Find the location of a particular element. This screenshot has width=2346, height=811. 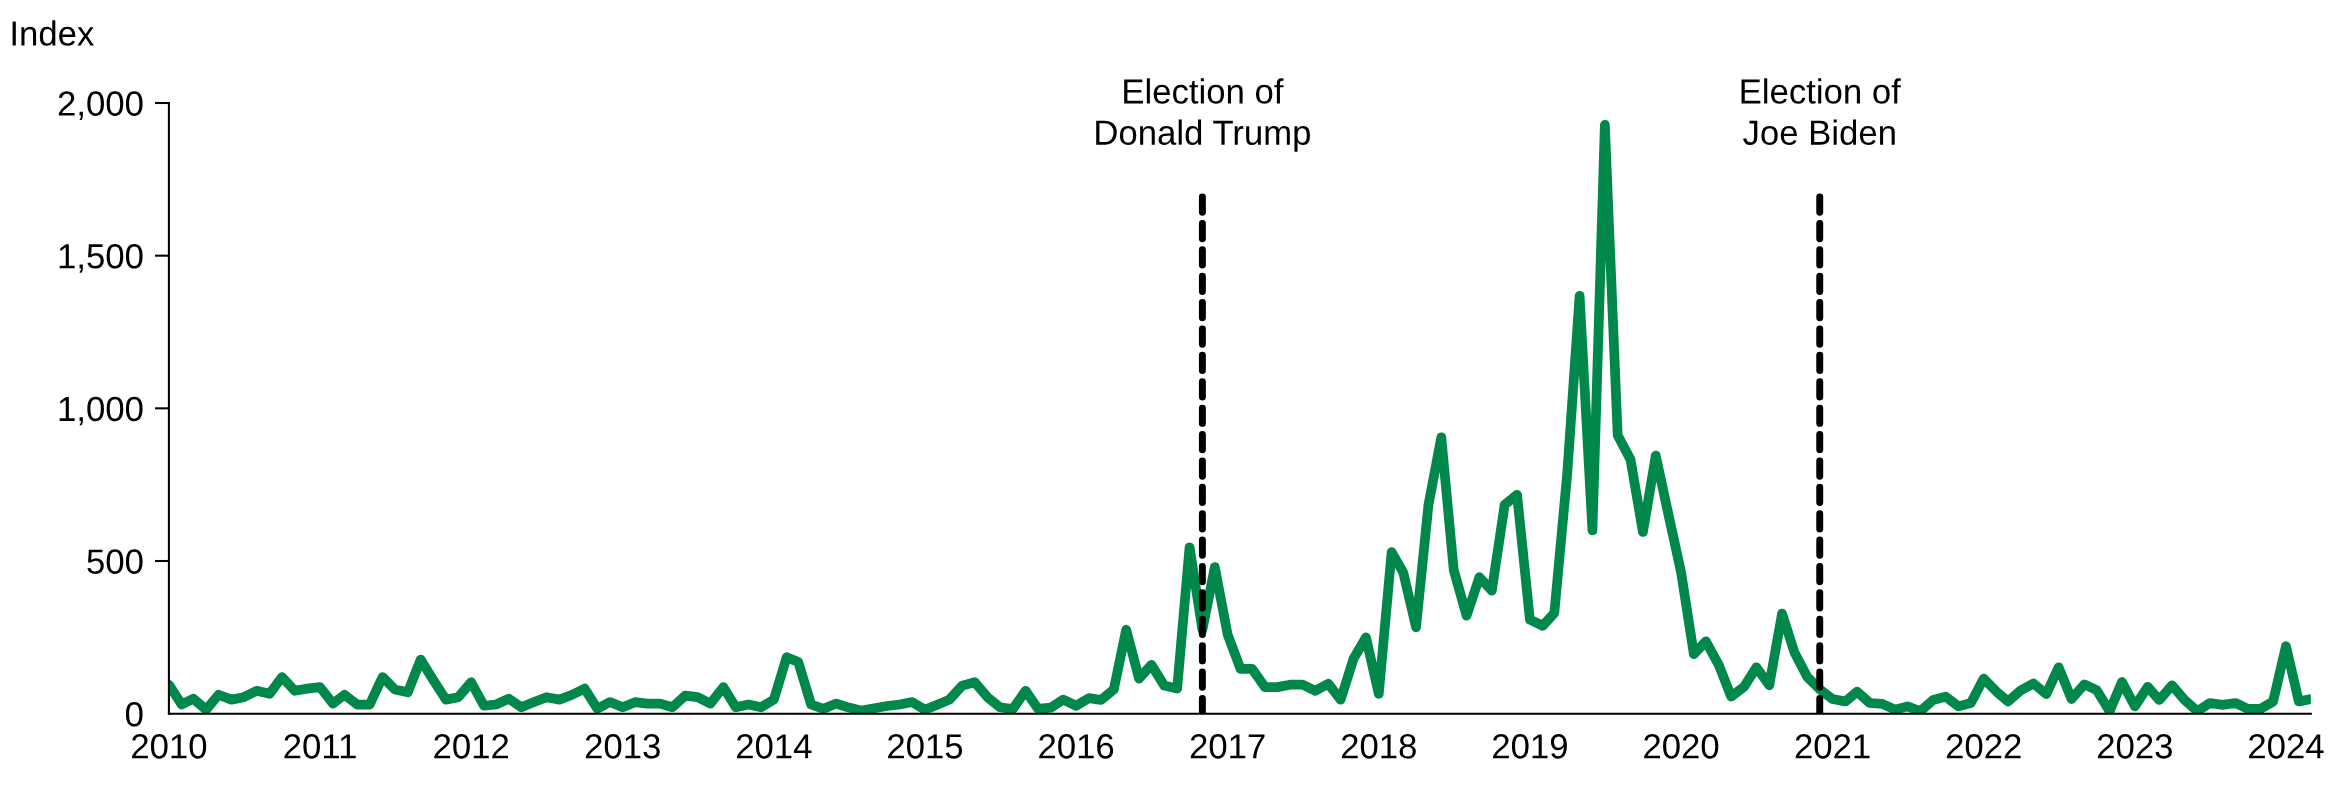

x-tick-label: 2019 is located at coordinates (1530, 746).